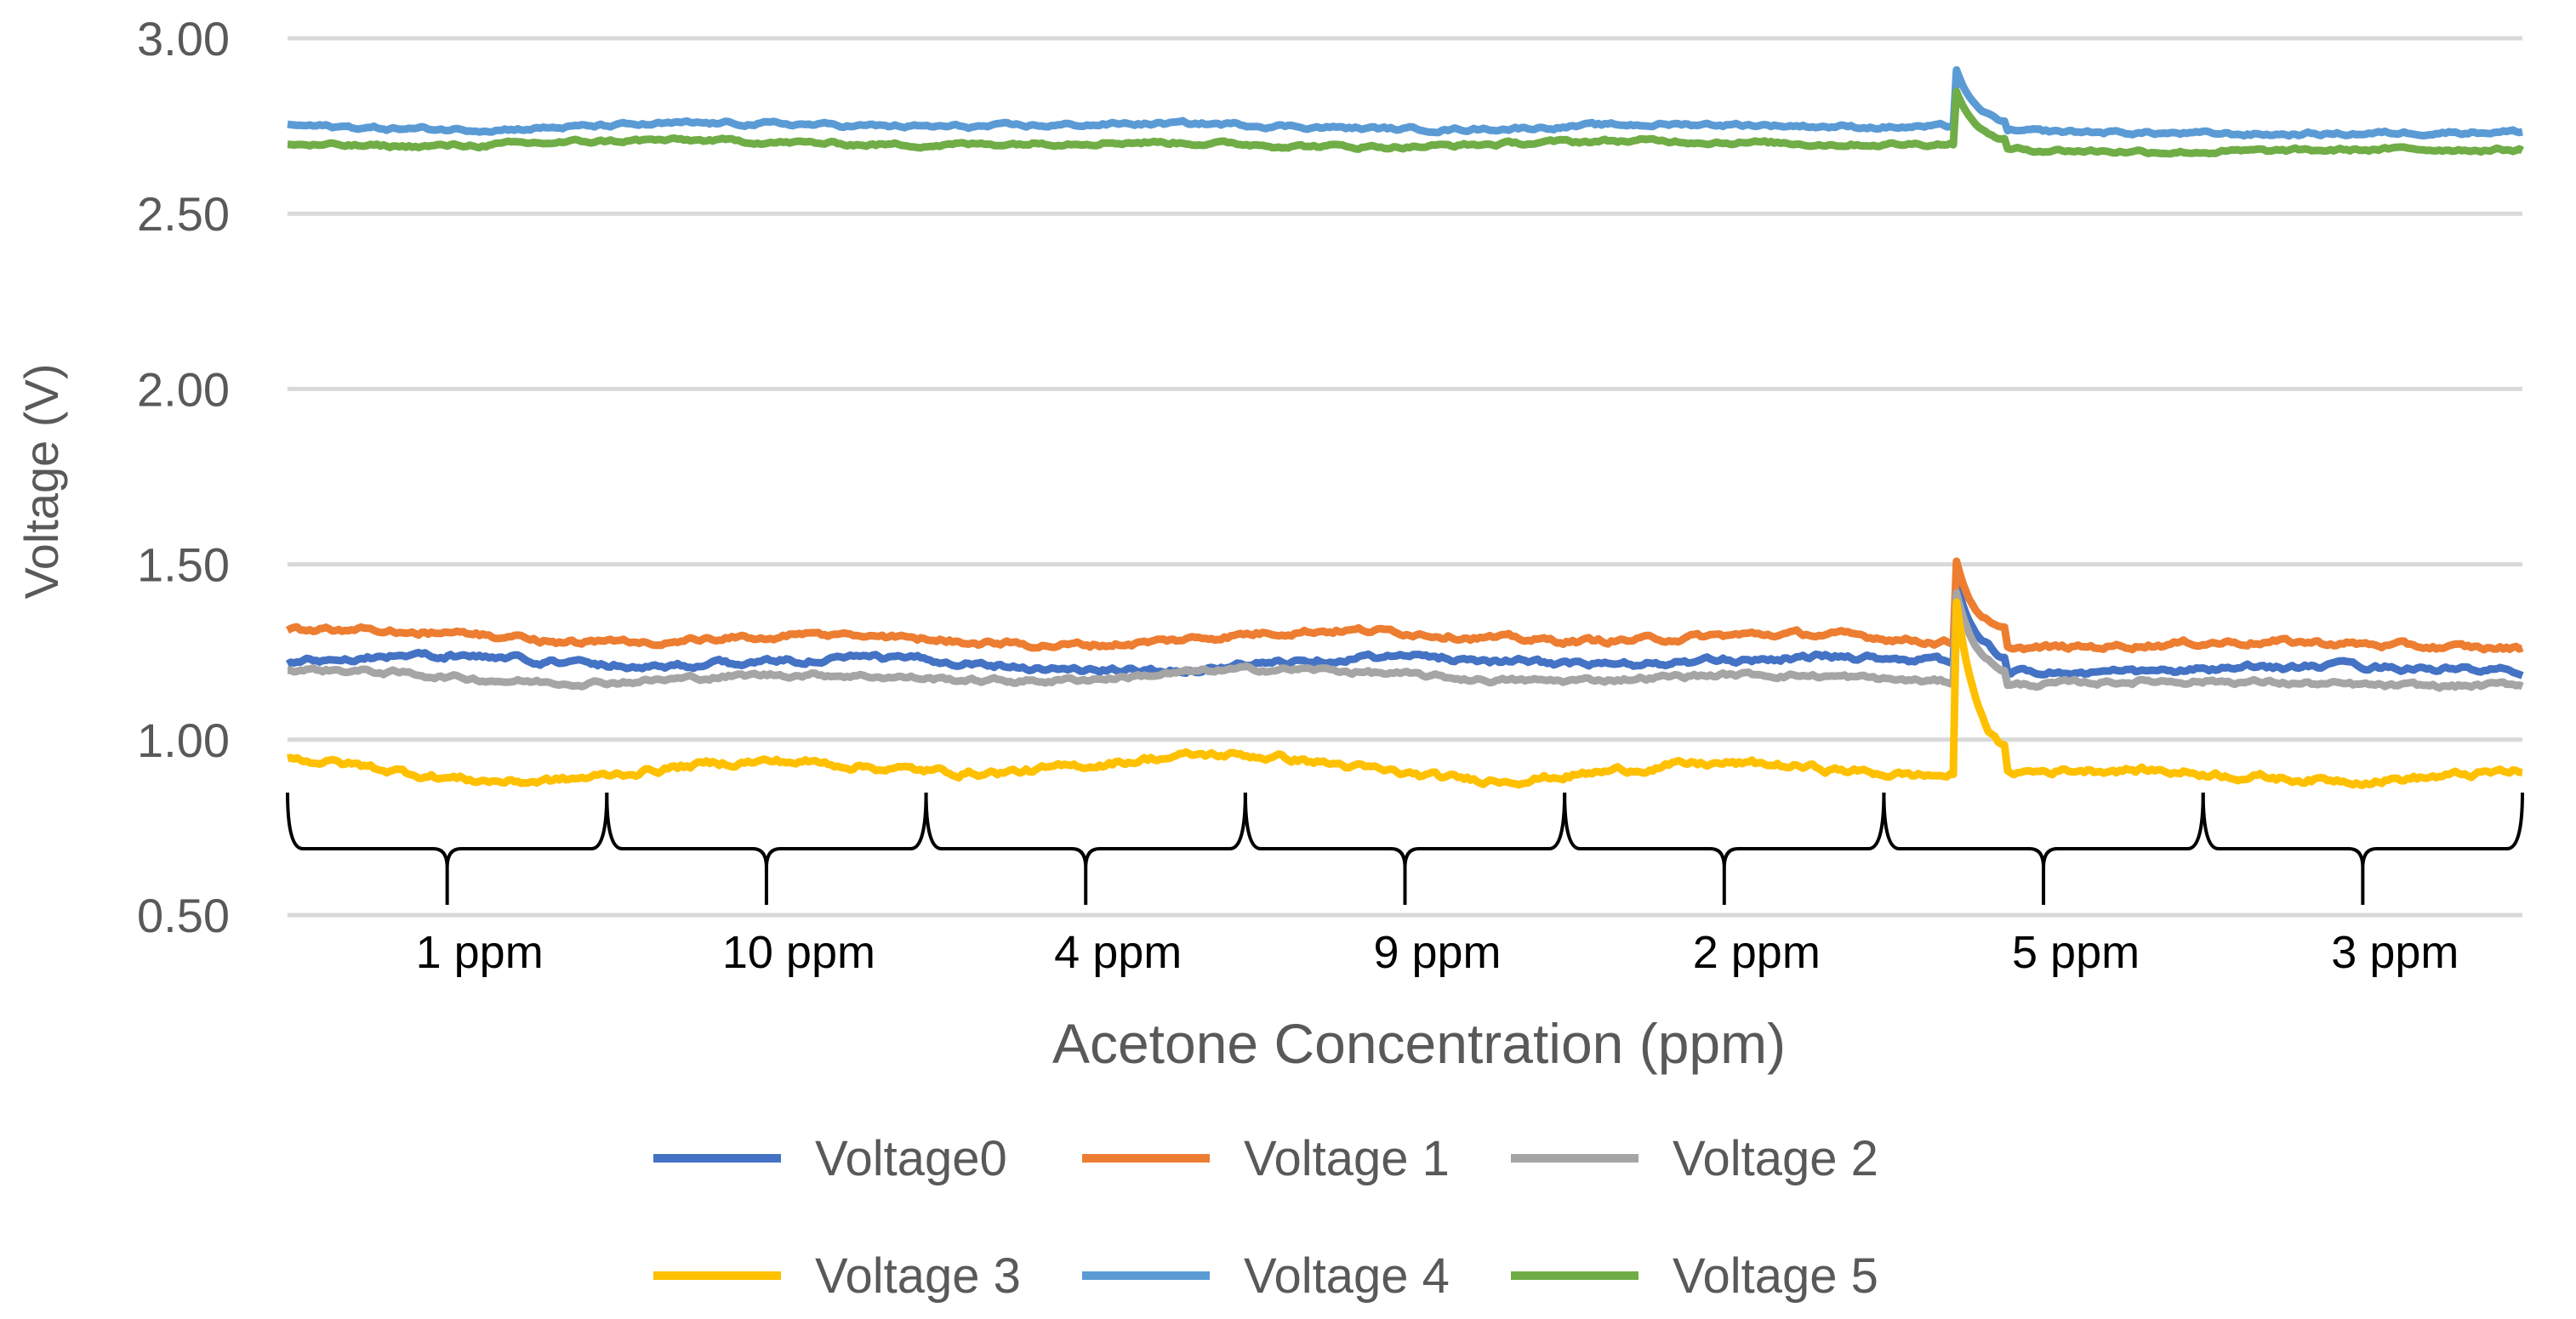 Image resolution: width=2576 pixels, height=1319 pixels. I want to click on segment-label: 1 ppm, so click(480, 952).